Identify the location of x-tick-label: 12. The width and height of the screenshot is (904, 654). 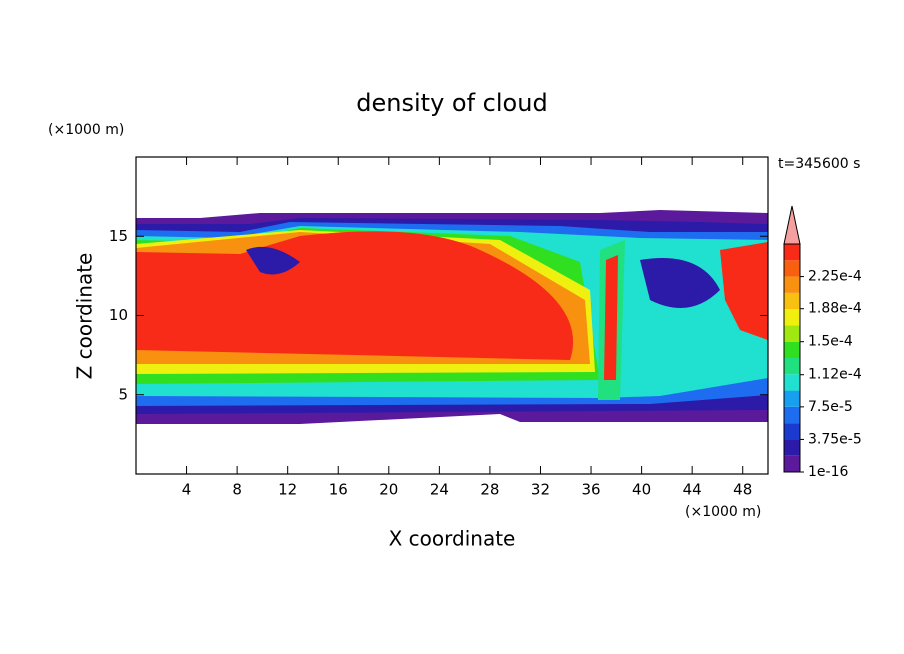
(287, 490).